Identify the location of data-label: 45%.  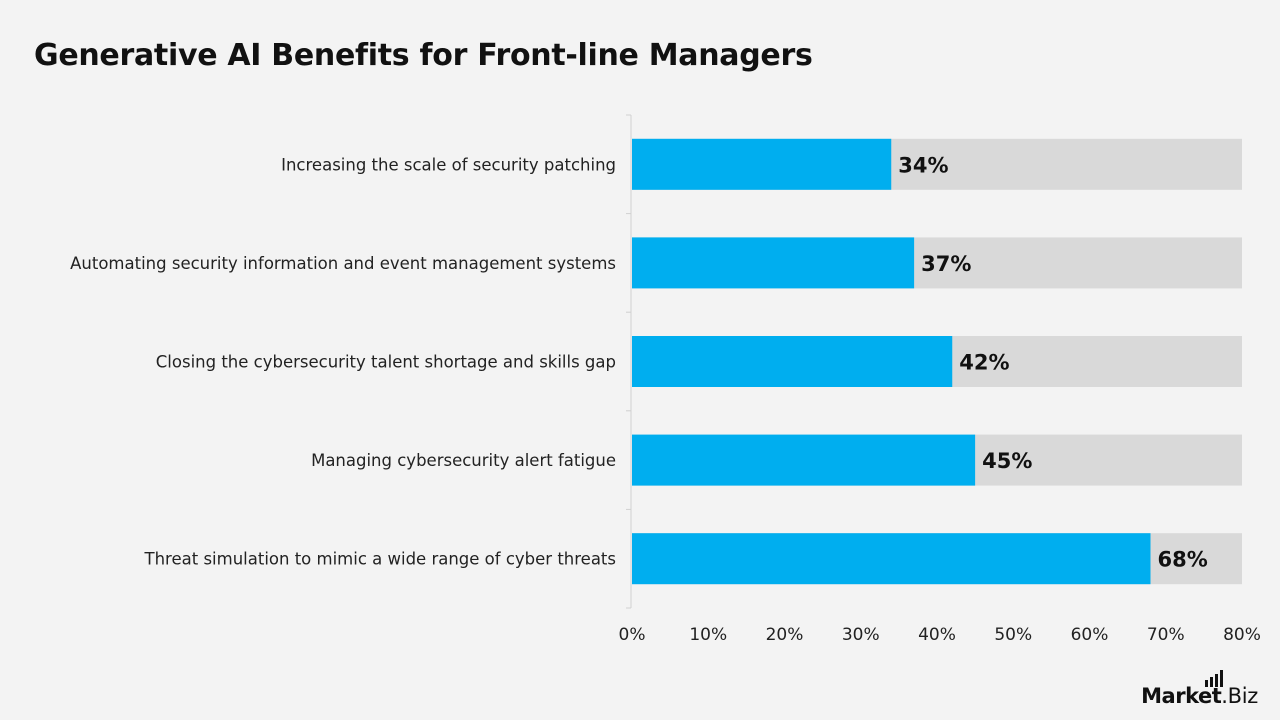
(1007, 461).